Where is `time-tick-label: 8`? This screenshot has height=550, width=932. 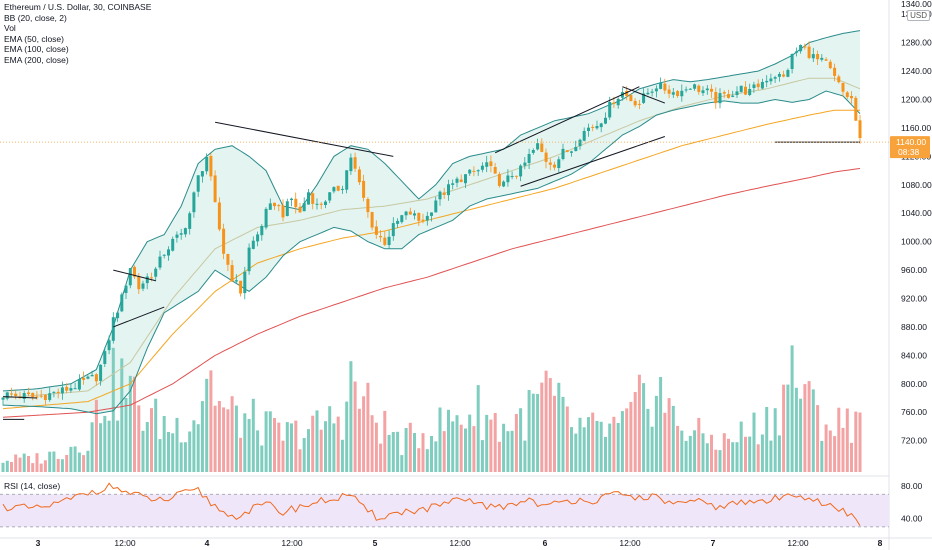
time-tick-label: 8 is located at coordinates (880, 543).